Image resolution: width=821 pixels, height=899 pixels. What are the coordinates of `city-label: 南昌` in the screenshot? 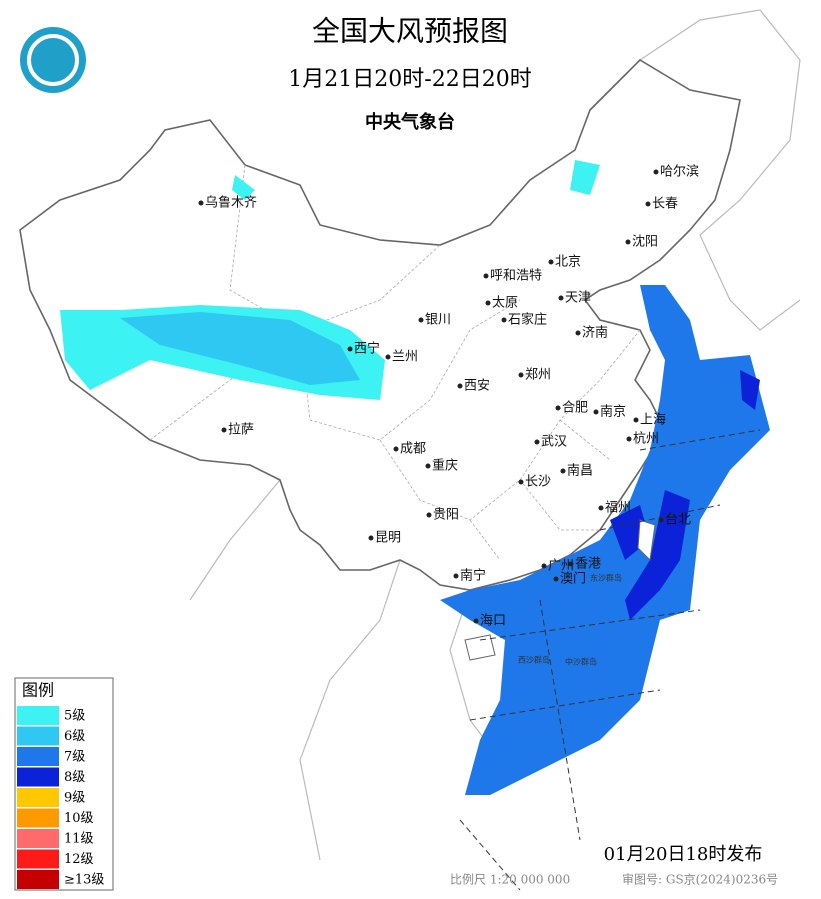 It's located at (580, 471).